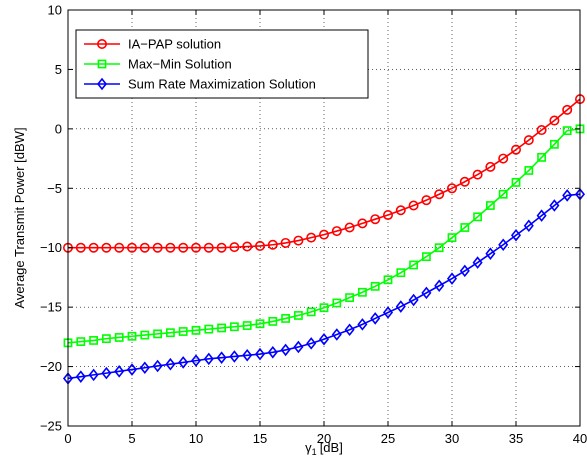 The height and width of the screenshot is (473, 587). I want to click on x-tick-label: 0, so click(67, 438).